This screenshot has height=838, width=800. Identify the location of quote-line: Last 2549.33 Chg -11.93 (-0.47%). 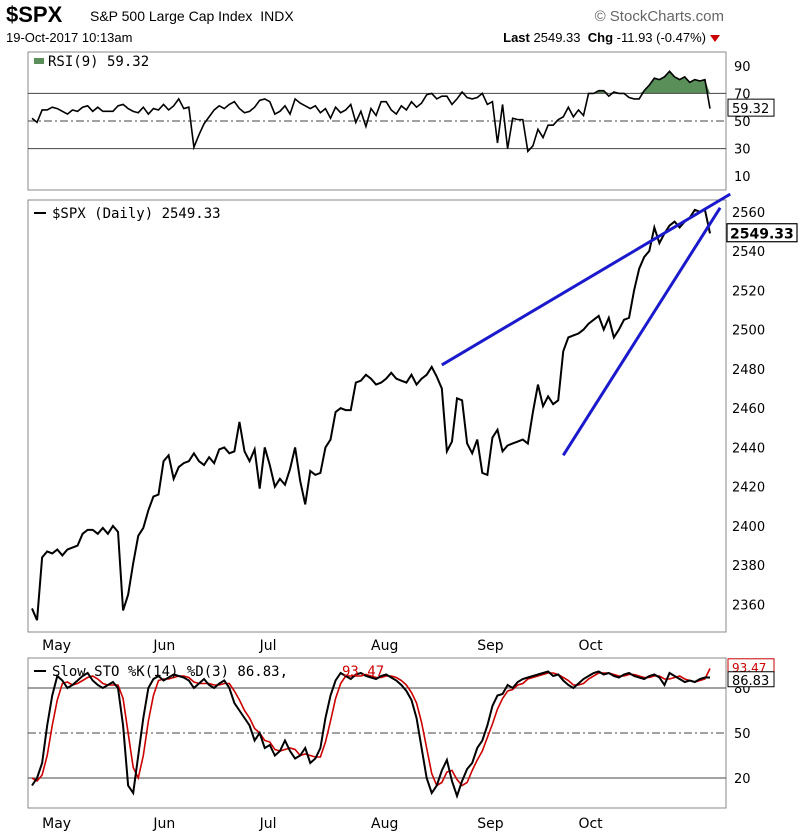
(604, 37).